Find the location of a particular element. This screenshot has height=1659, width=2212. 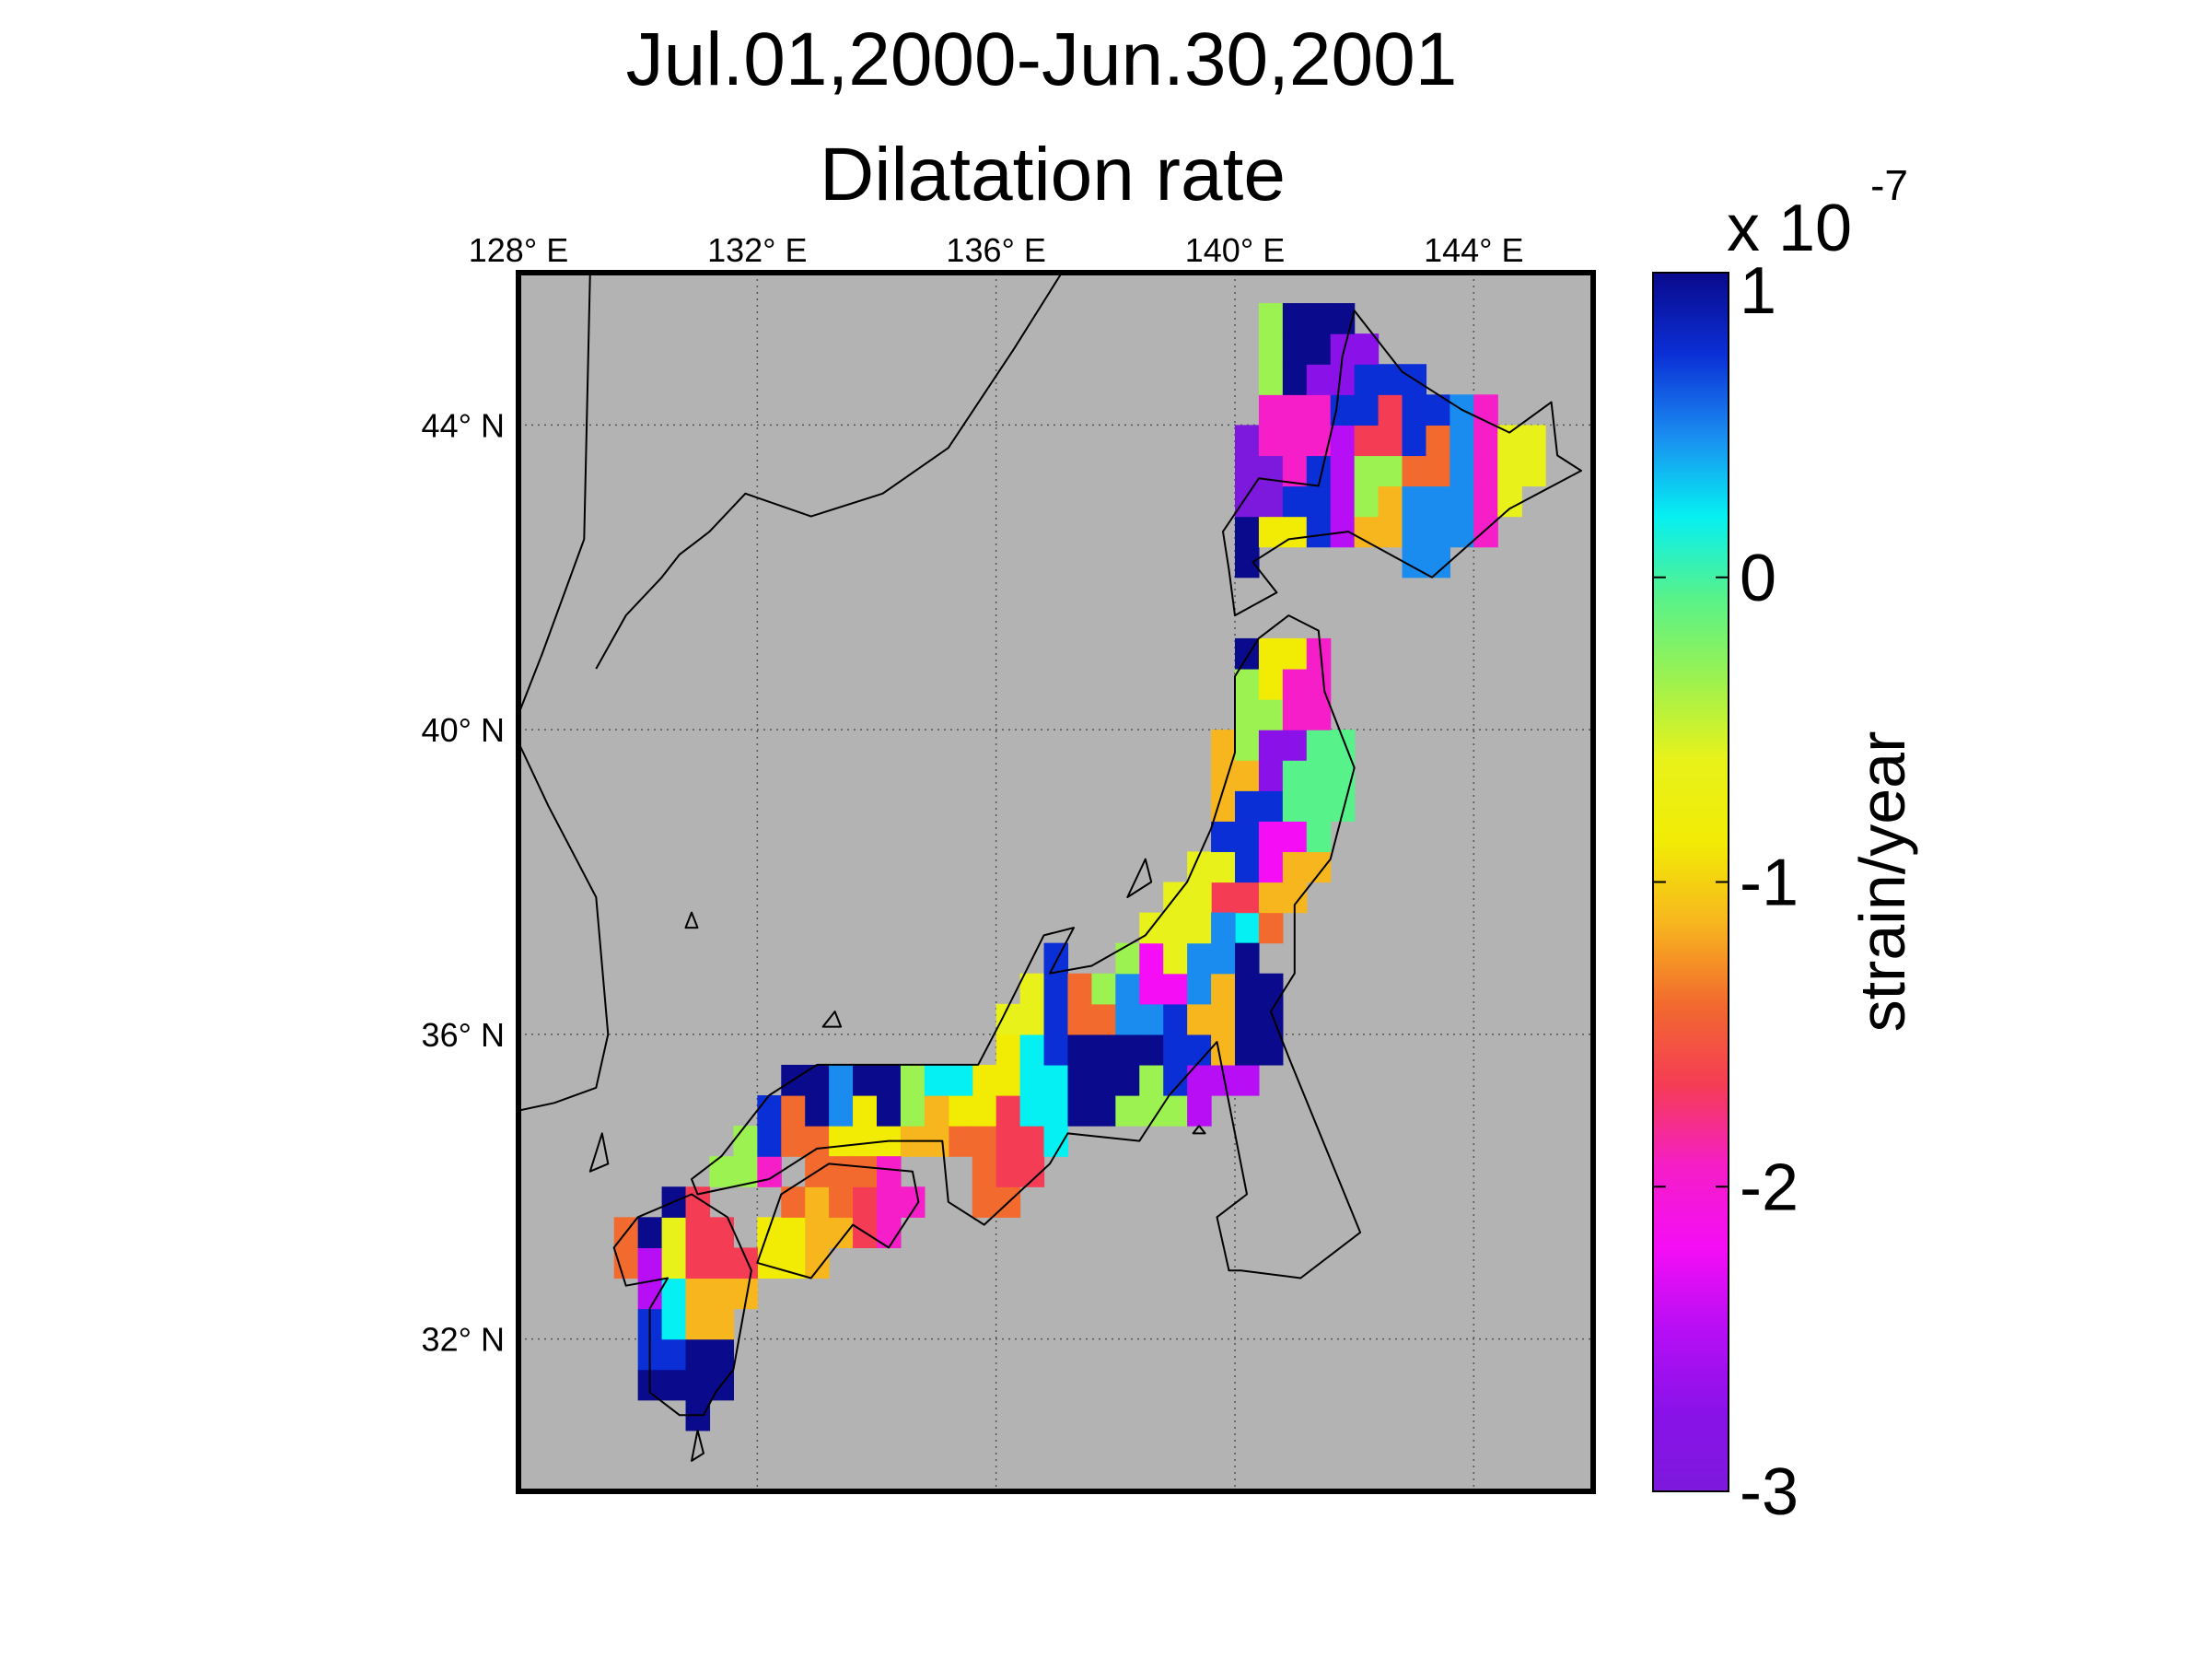

coastline-russia is located at coordinates (829, 471).